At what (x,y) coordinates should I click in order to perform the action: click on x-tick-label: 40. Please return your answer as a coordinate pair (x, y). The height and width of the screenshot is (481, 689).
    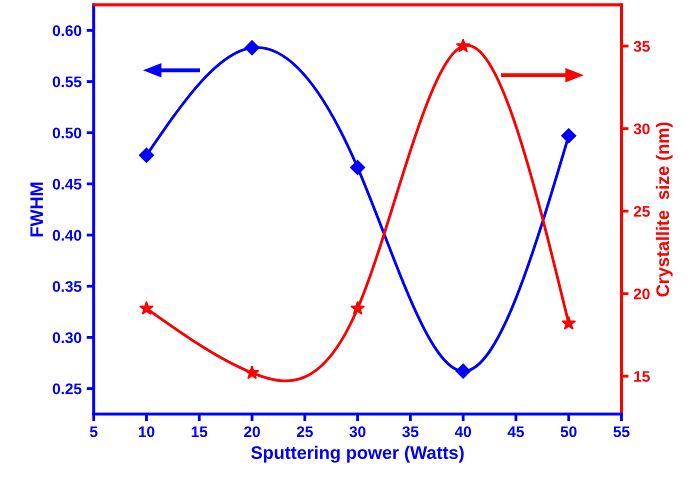
    Looking at the image, I should click on (463, 432).